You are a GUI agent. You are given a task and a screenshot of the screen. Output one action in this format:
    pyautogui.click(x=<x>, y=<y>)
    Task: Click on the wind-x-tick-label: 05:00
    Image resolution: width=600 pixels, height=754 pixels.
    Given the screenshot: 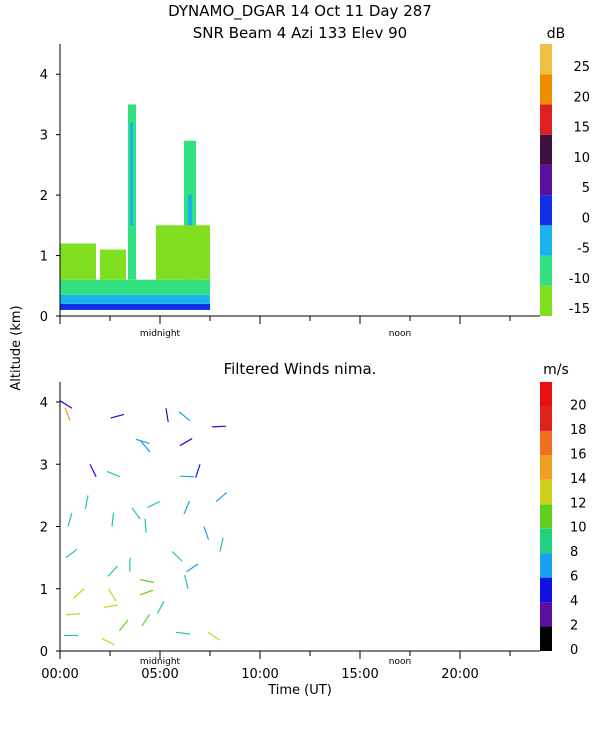 What is the action you would take?
    pyautogui.click(x=159, y=674)
    